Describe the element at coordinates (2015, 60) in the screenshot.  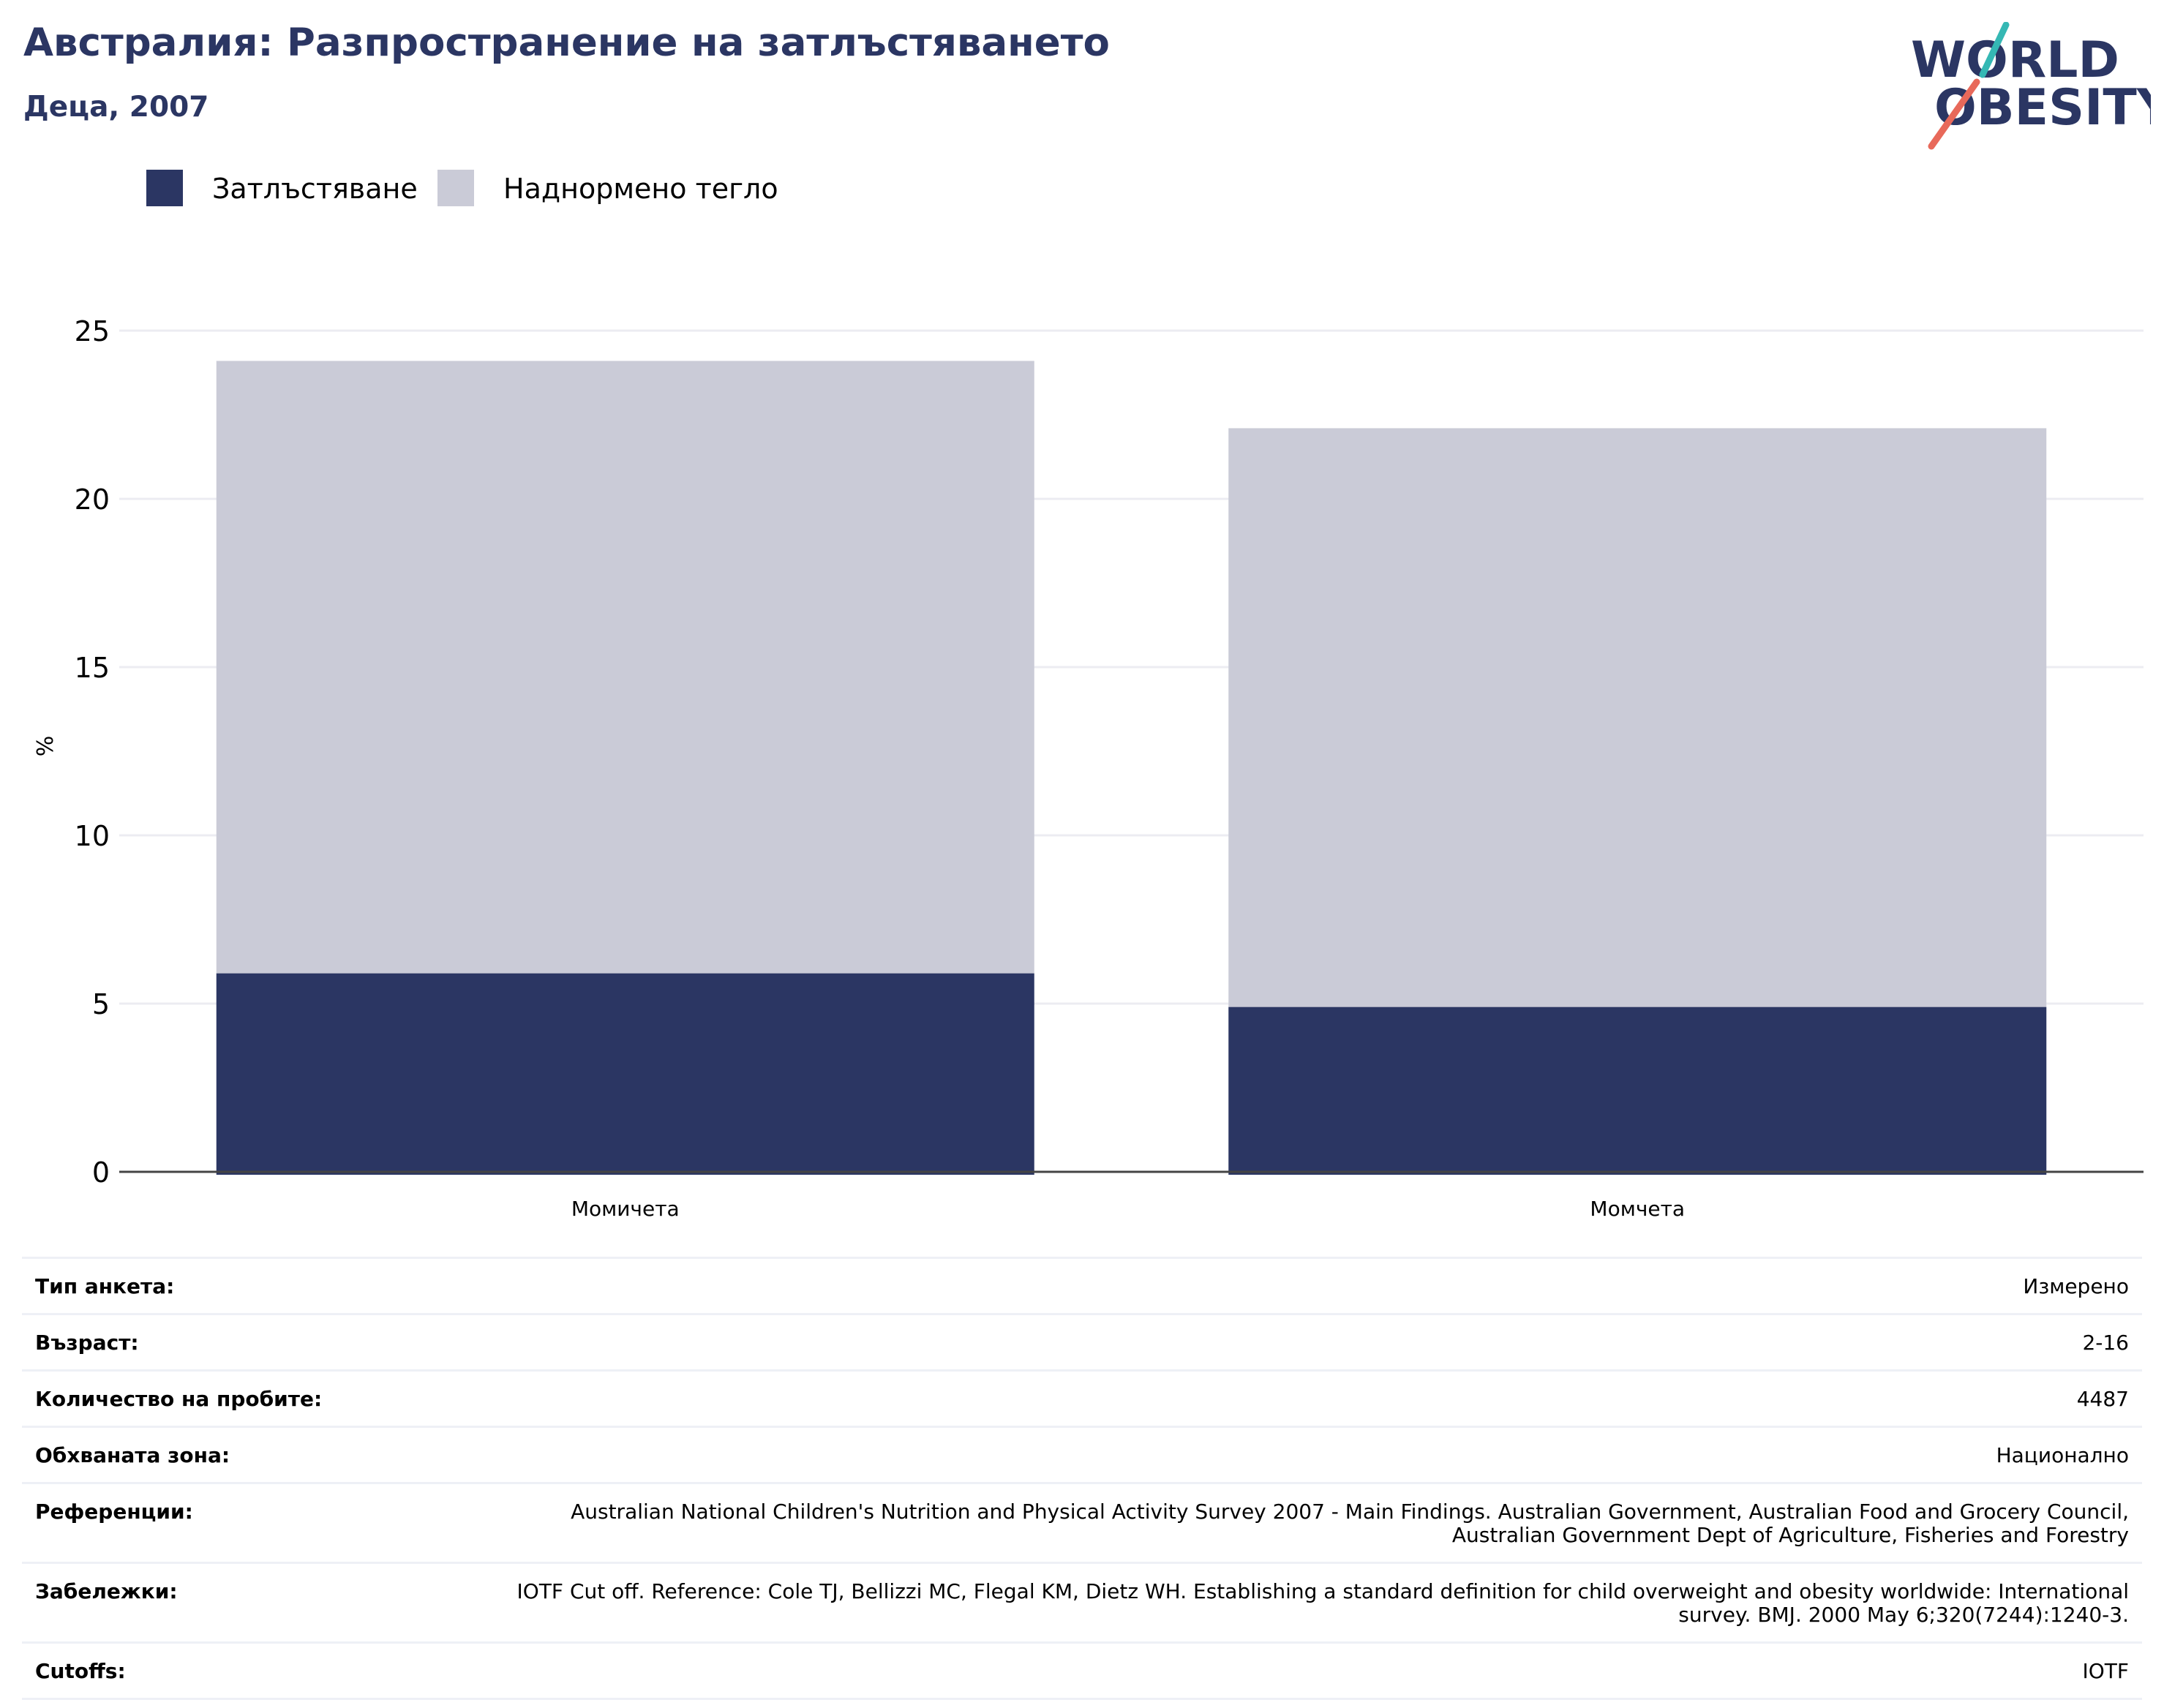
I see `logo-text-world: WORLD` at that location.